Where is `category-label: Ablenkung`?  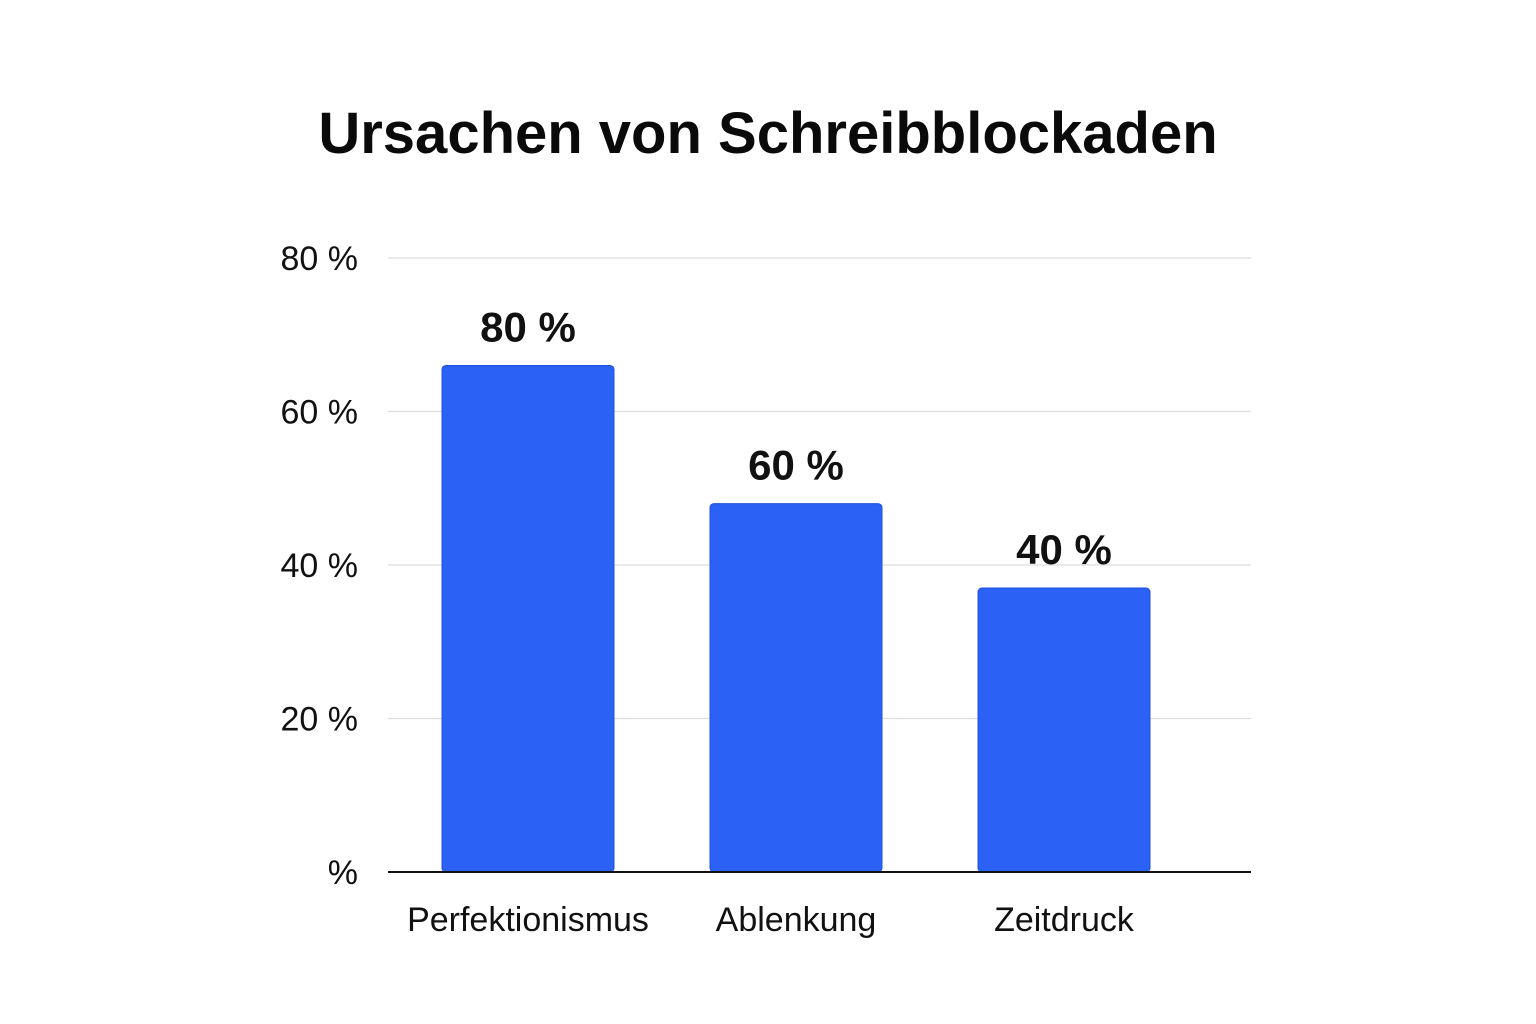 category-label: Ablenkung is located at coordinates (796, 920).